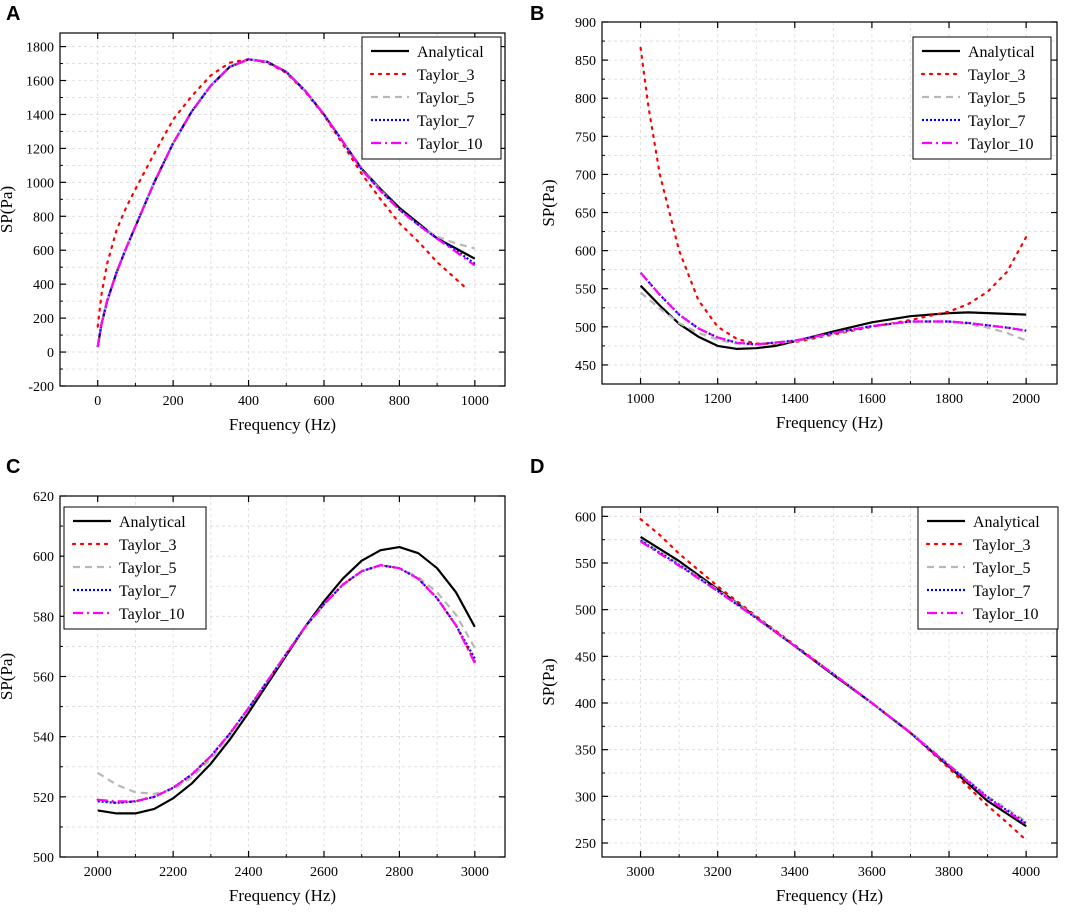 Image resolution: width=1065 pixels, height=914 pixels. Describe the element at coordinates (872, 872) in the screenshot. I see `x-tick-label: 3600` at that location.